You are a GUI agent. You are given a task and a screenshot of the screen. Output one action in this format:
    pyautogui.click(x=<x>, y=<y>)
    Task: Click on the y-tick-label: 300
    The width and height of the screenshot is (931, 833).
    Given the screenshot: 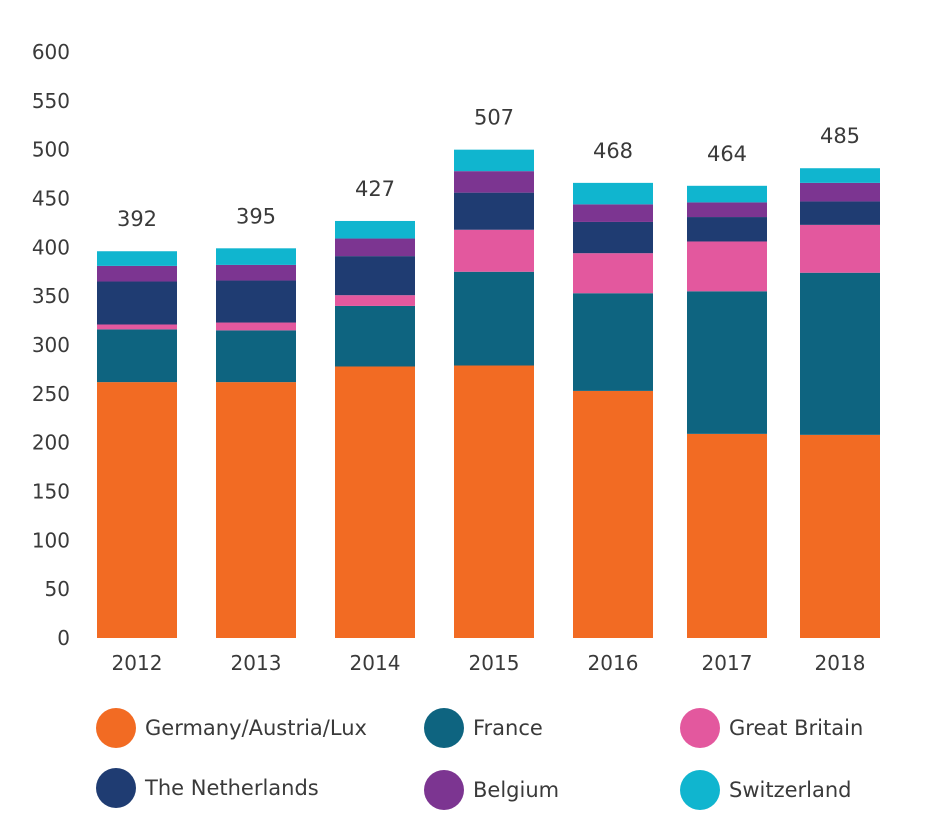 What is the action you would take?
    pyautogui.click(x=51, y=345)
    